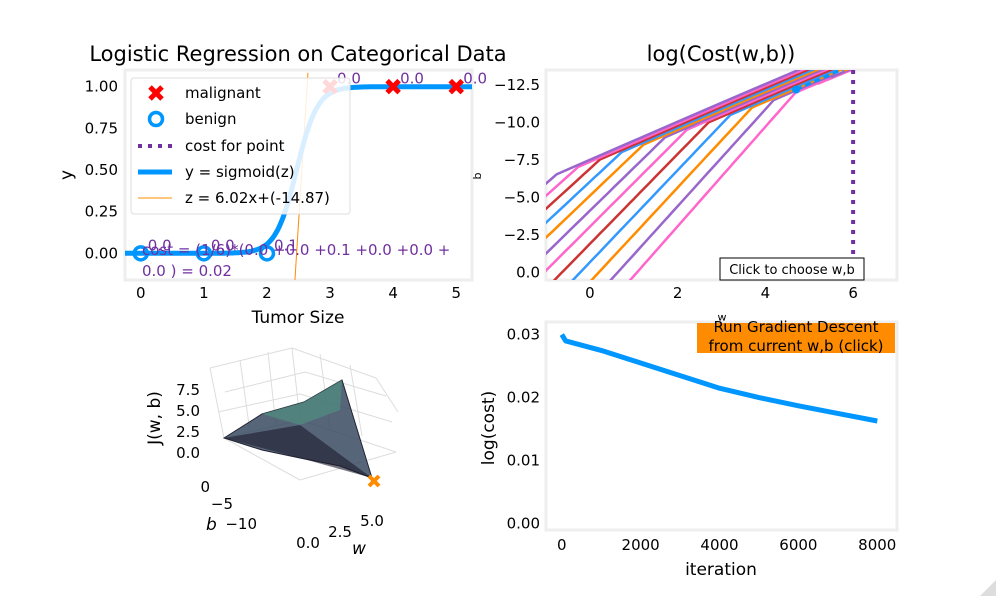 The width and height of the screenshot is (996, 596). Describe the element at coordinates (101, 128) in the screenshot. I see `y-tick-label: 0.75` at that location.